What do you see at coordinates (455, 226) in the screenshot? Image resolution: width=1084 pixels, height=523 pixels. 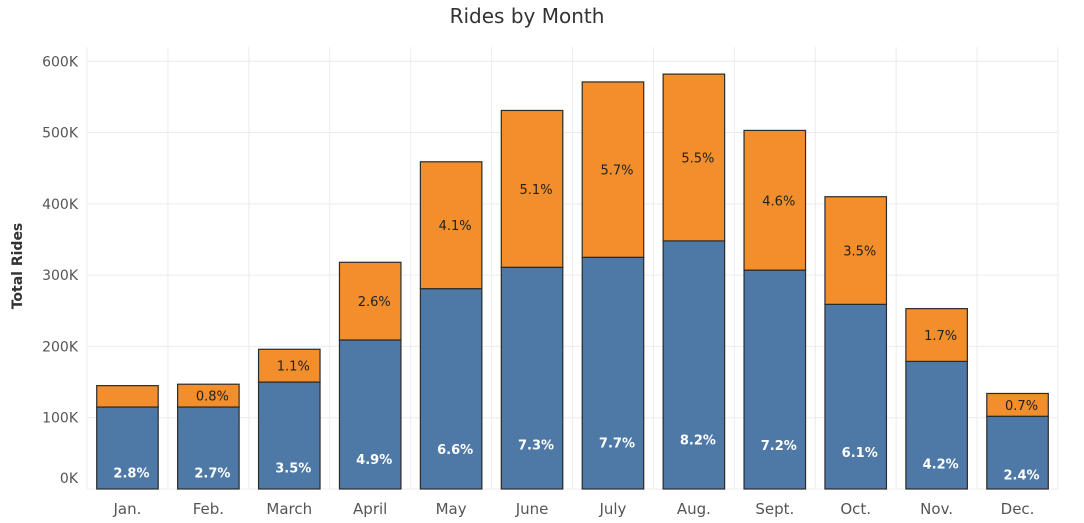 I see `bar-value-label: 4.1%` at bounding box center [455, 226].